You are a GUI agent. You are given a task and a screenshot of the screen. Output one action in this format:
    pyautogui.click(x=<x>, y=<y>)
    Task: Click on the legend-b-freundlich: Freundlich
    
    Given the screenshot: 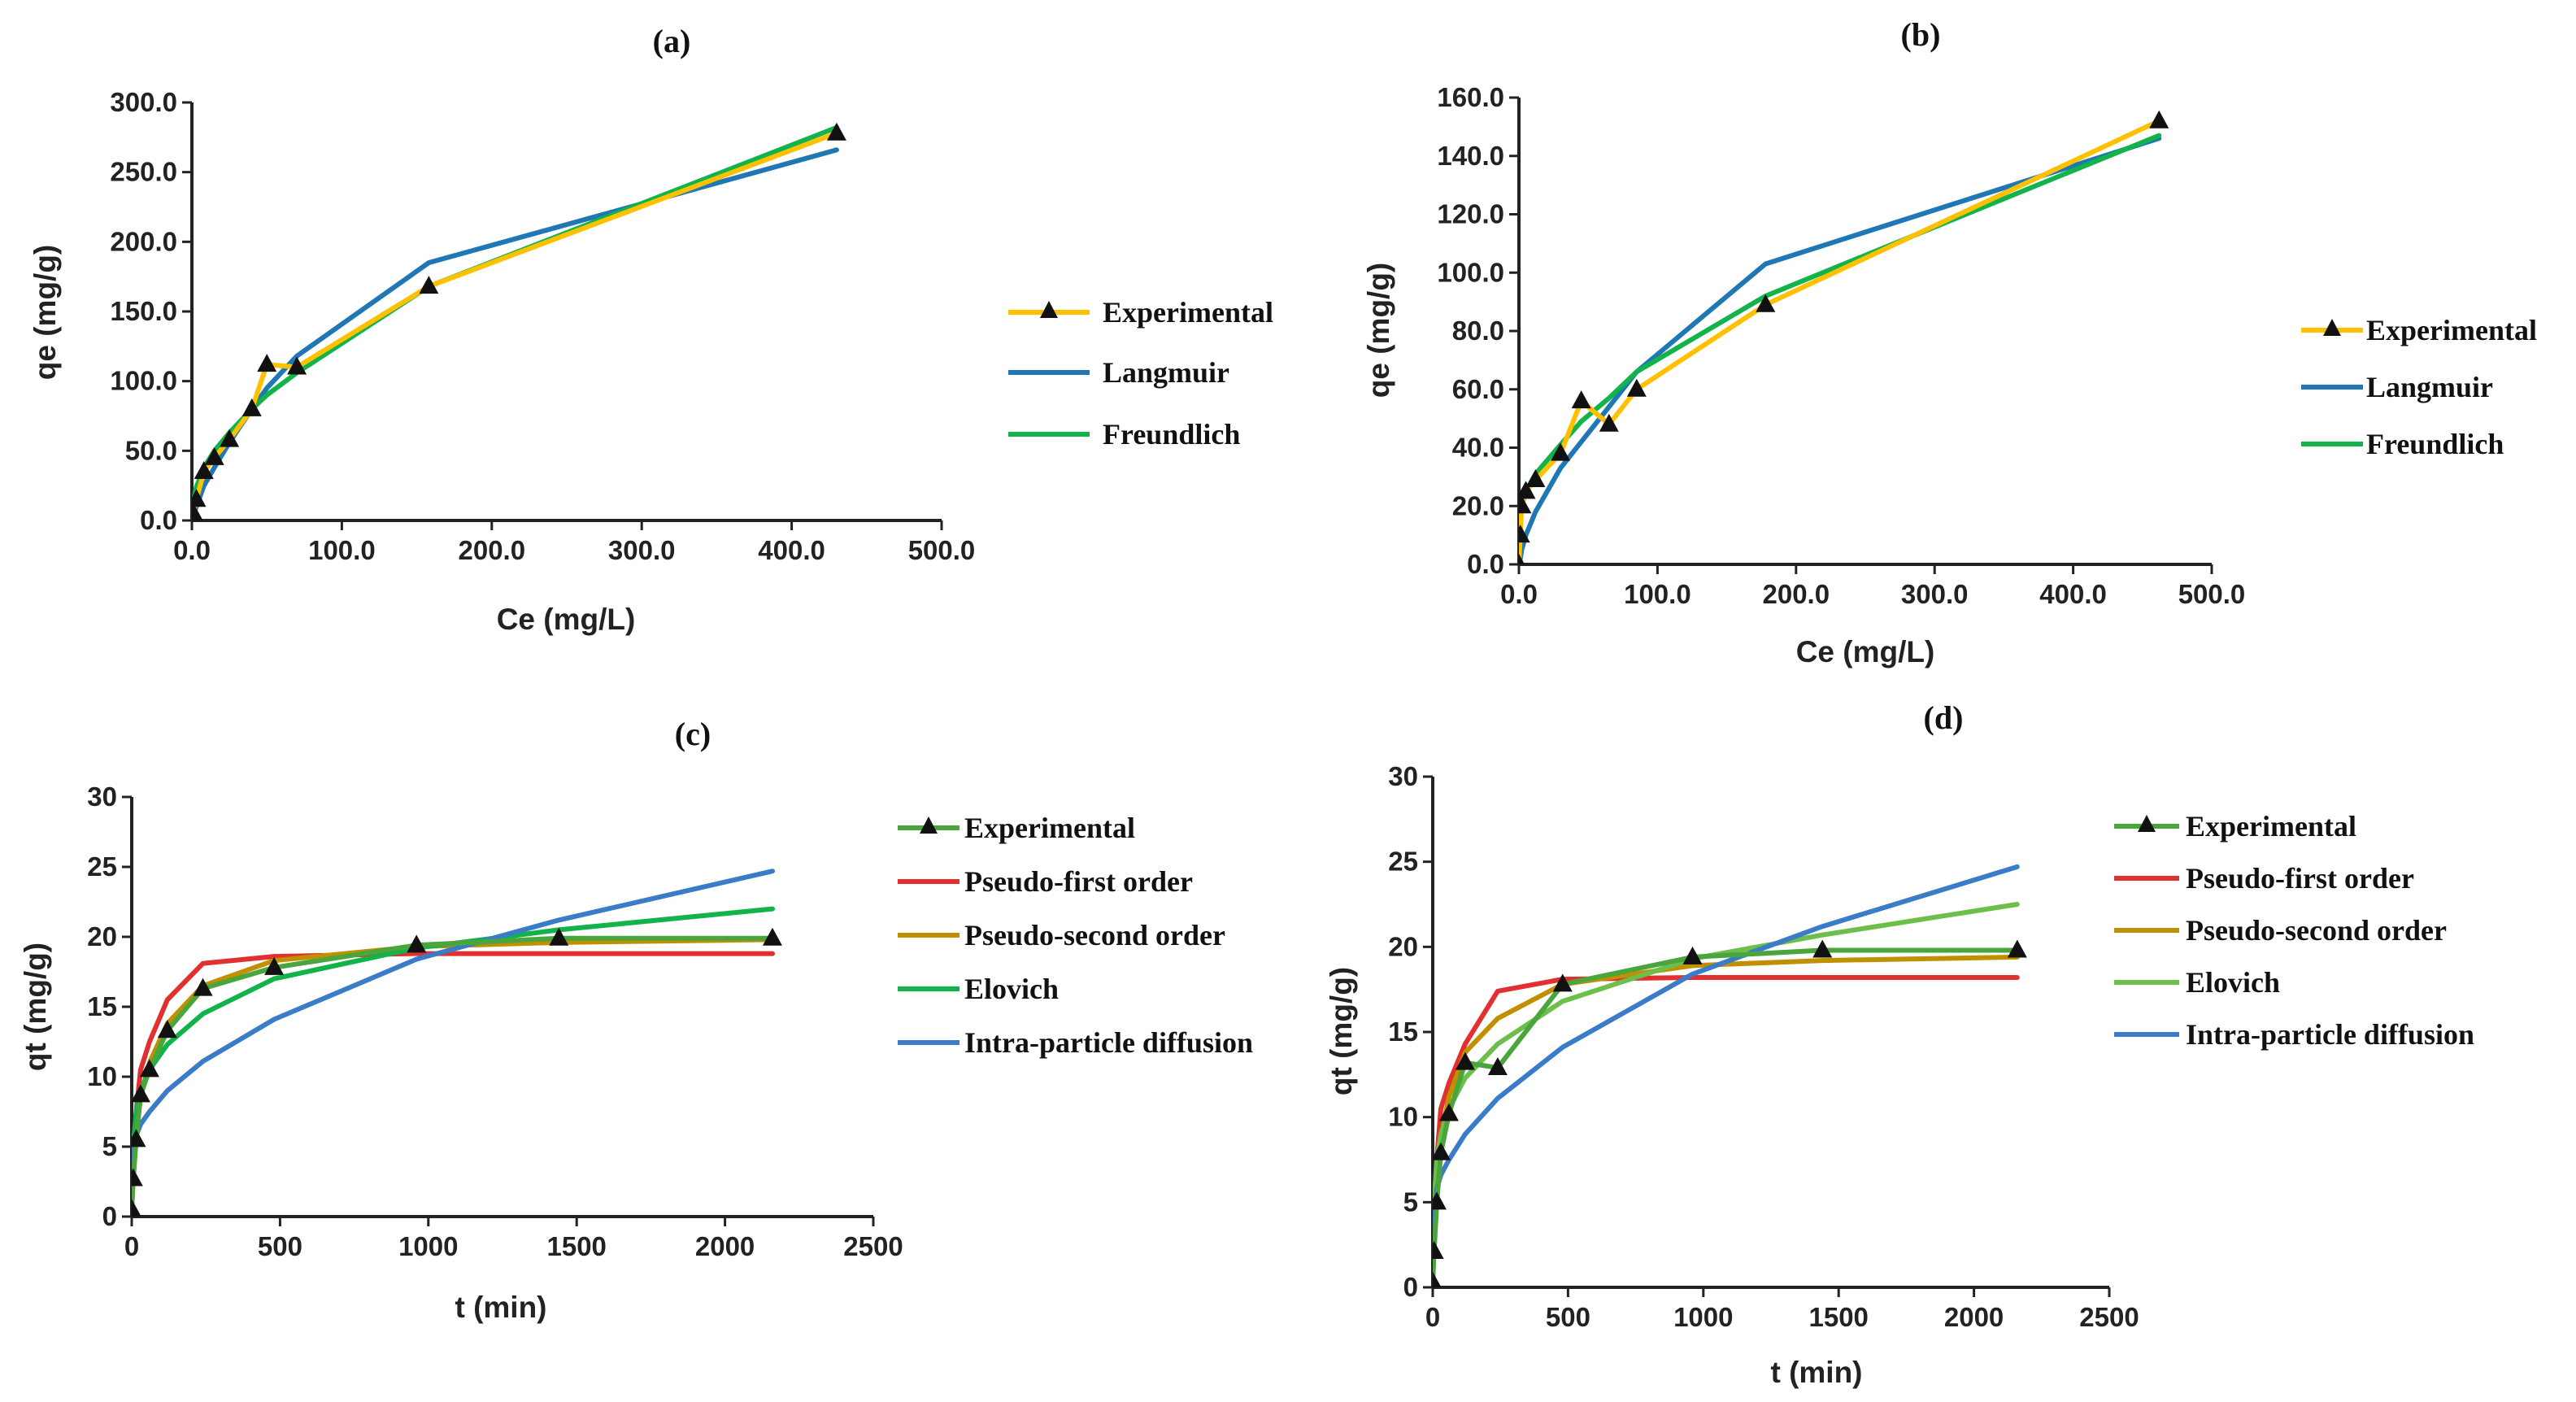 What is the action you would take?
    pyautogui.click(x=2402, y=444)
    